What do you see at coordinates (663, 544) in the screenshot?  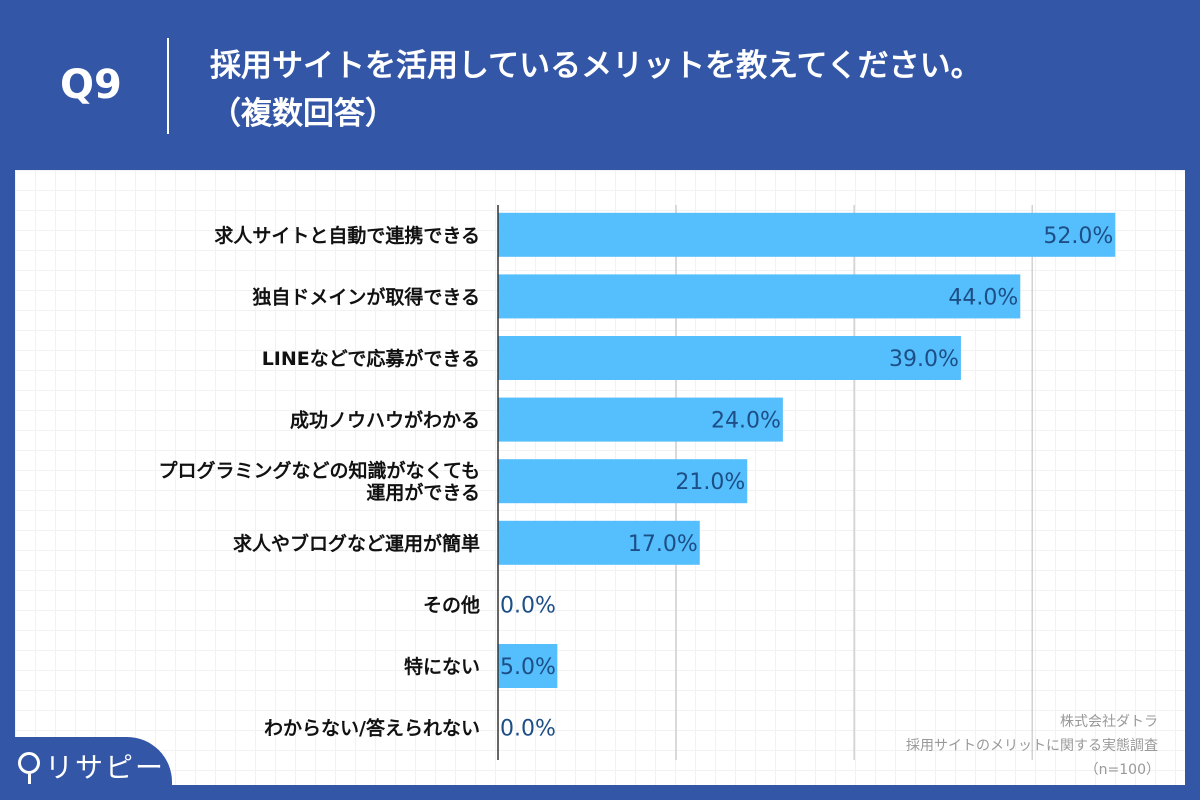 I see `value-label: 17.0%` at bounding box center [663, 544].